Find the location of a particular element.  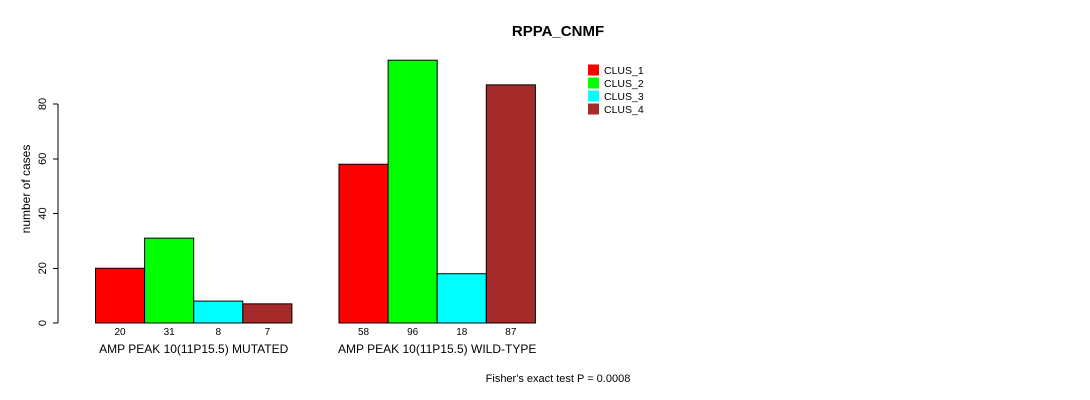

legend-label: CLUS_2 is located at coordinates (624, 84).